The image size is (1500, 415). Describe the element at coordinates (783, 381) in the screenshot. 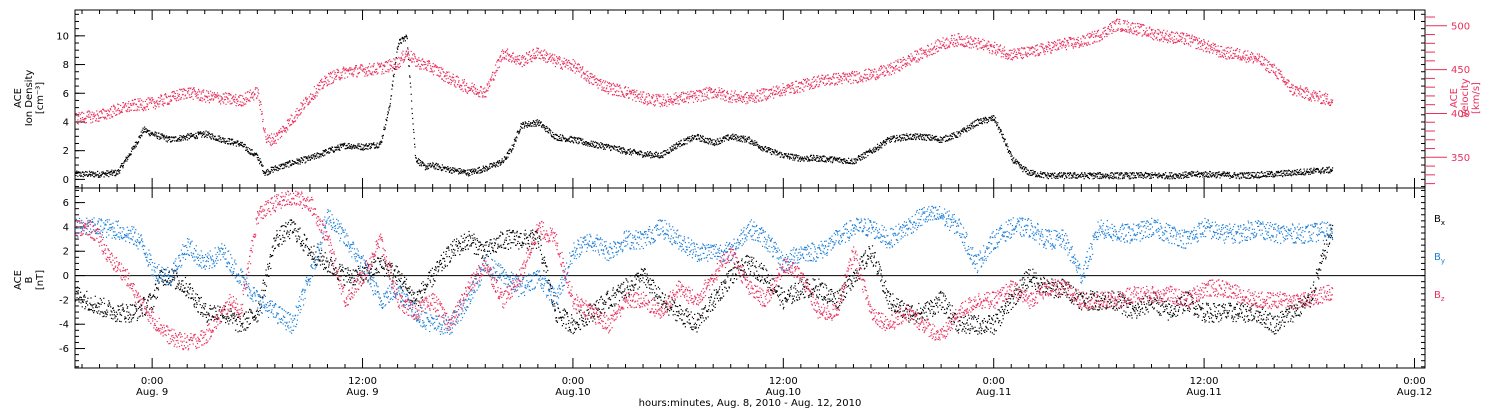

I see `x-tick-time: 12:00` at that location.